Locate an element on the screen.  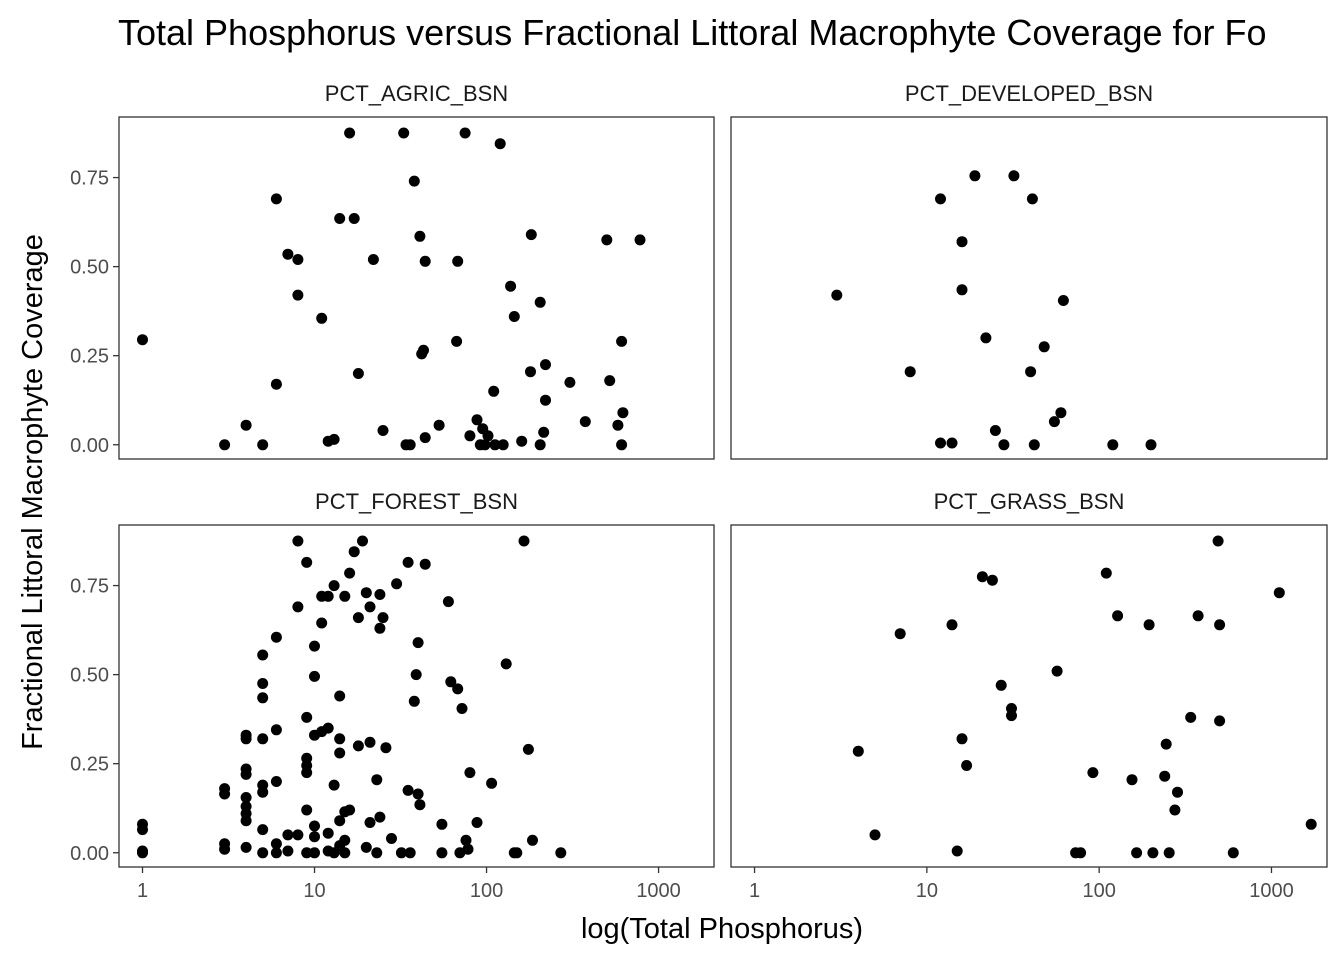
x-tick-label: 10 is located at coordinates (927, 891).